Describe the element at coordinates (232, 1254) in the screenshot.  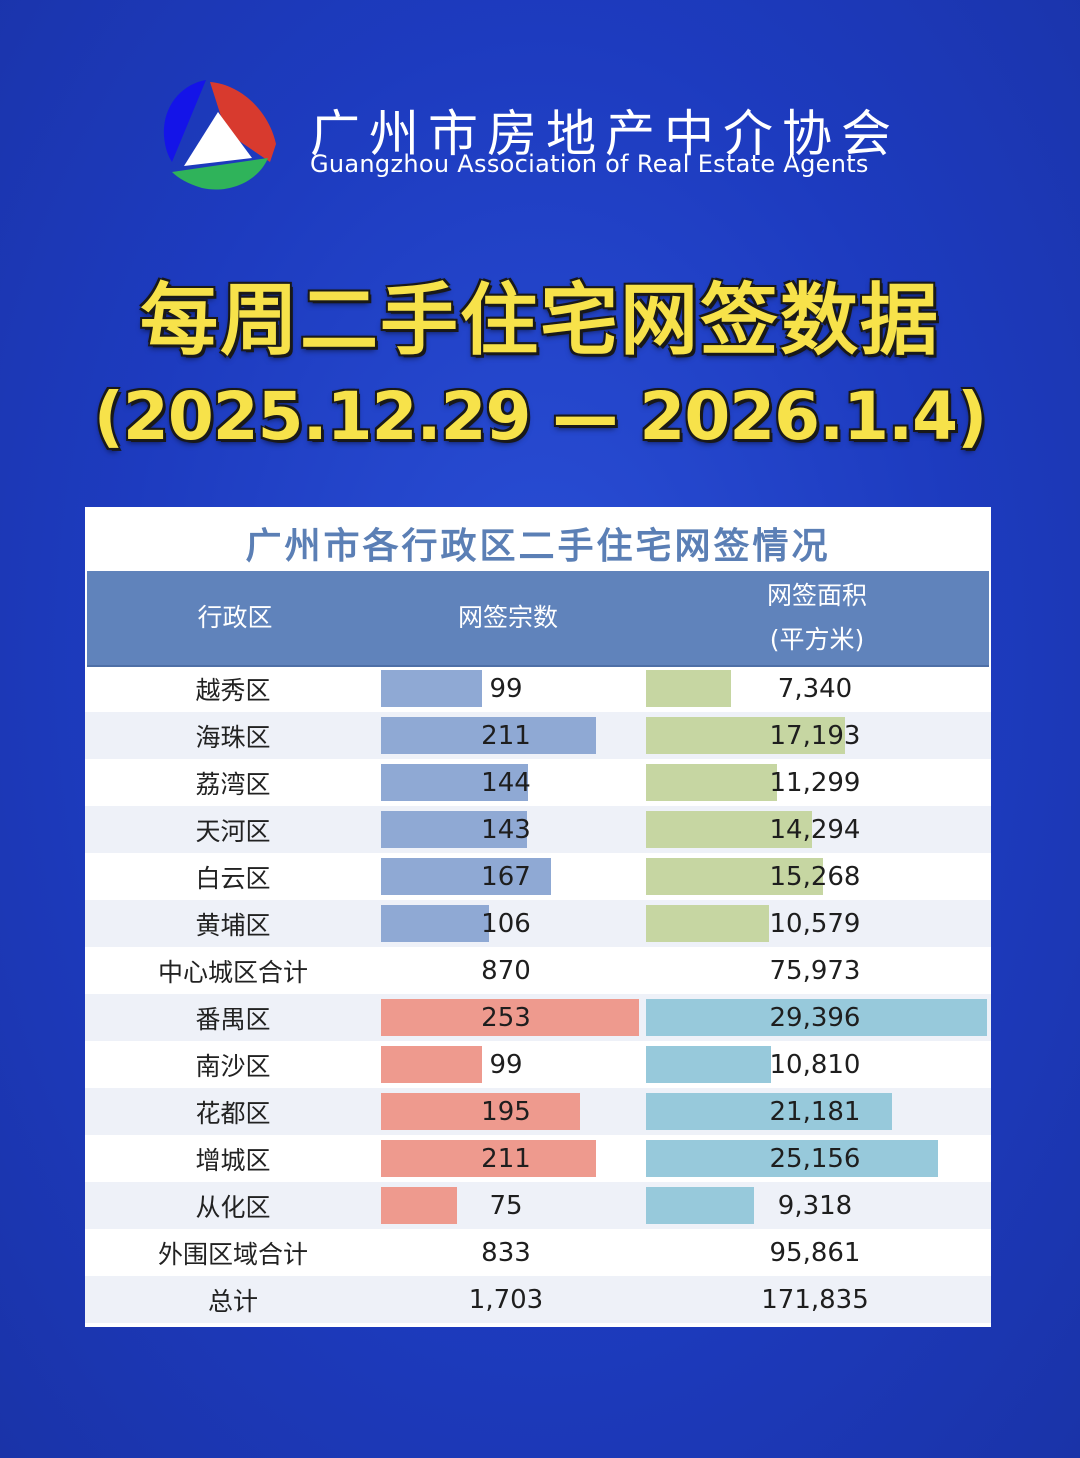
I see `district-name: 外围区域合计` at that location.